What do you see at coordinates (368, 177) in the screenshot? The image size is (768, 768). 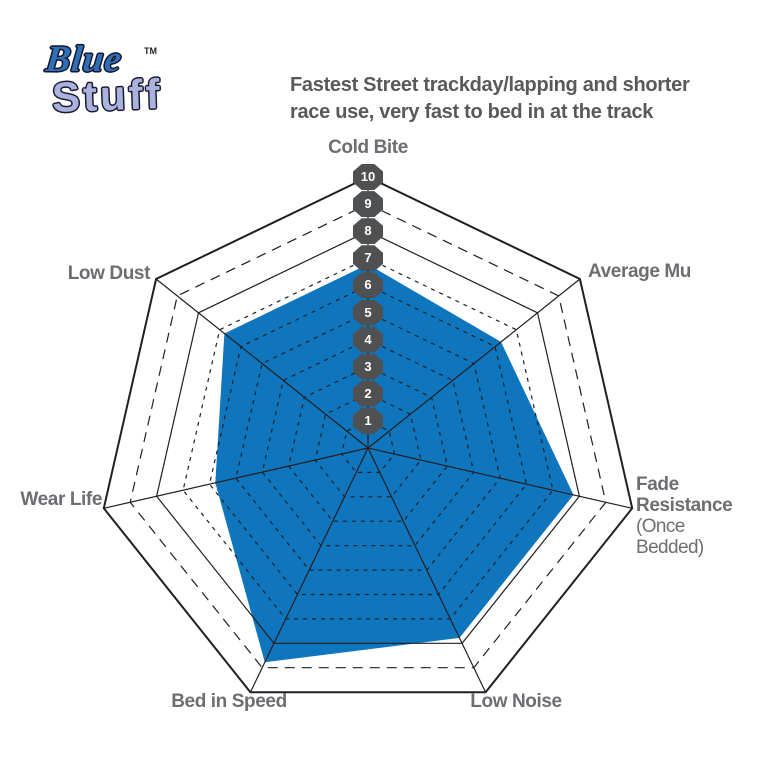 I see `scale-badge-10: 10` at bounding box center [368, 177].